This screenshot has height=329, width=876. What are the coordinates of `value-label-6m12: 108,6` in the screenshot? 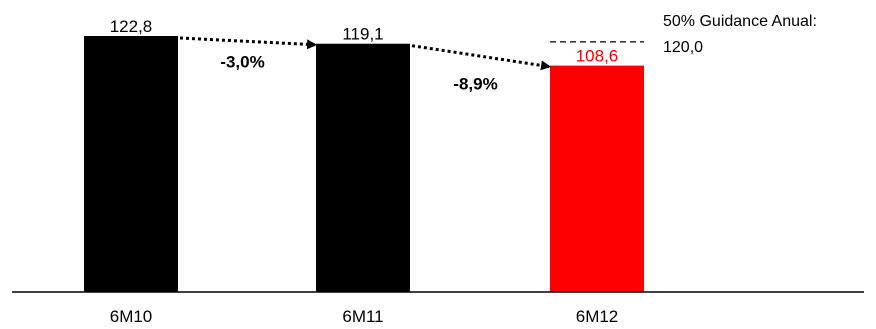 It's located at (597, 56).